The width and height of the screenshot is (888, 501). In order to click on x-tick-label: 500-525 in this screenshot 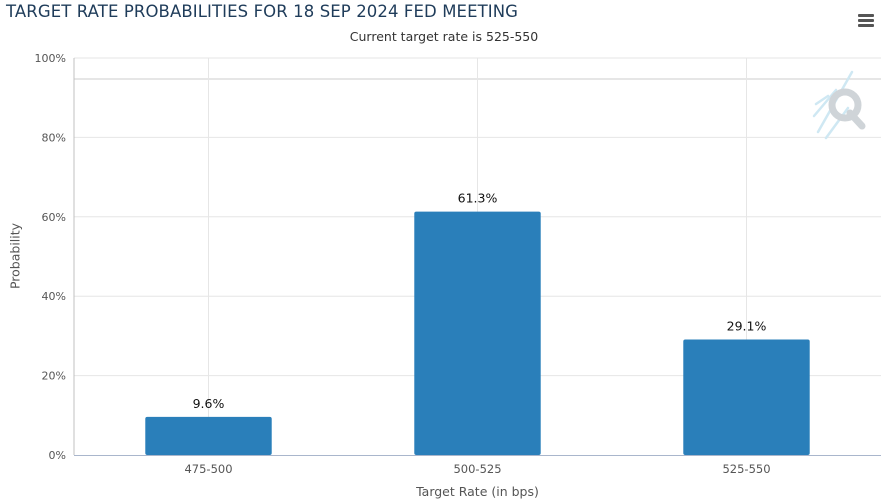, I will do `click(477, 469)`.